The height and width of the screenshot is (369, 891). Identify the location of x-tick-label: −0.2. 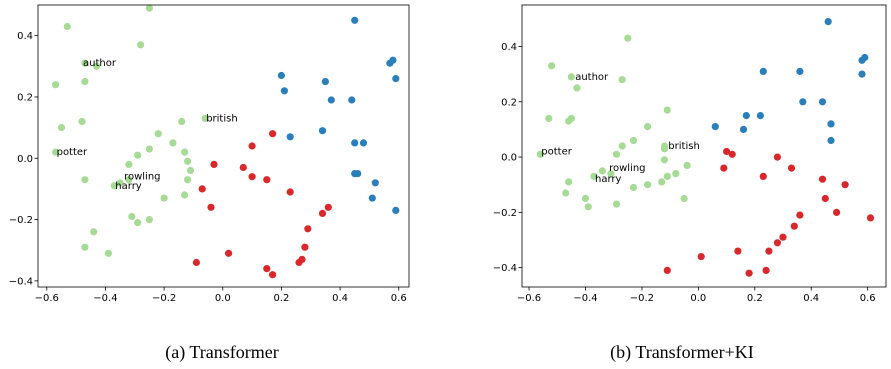
(642, 298).